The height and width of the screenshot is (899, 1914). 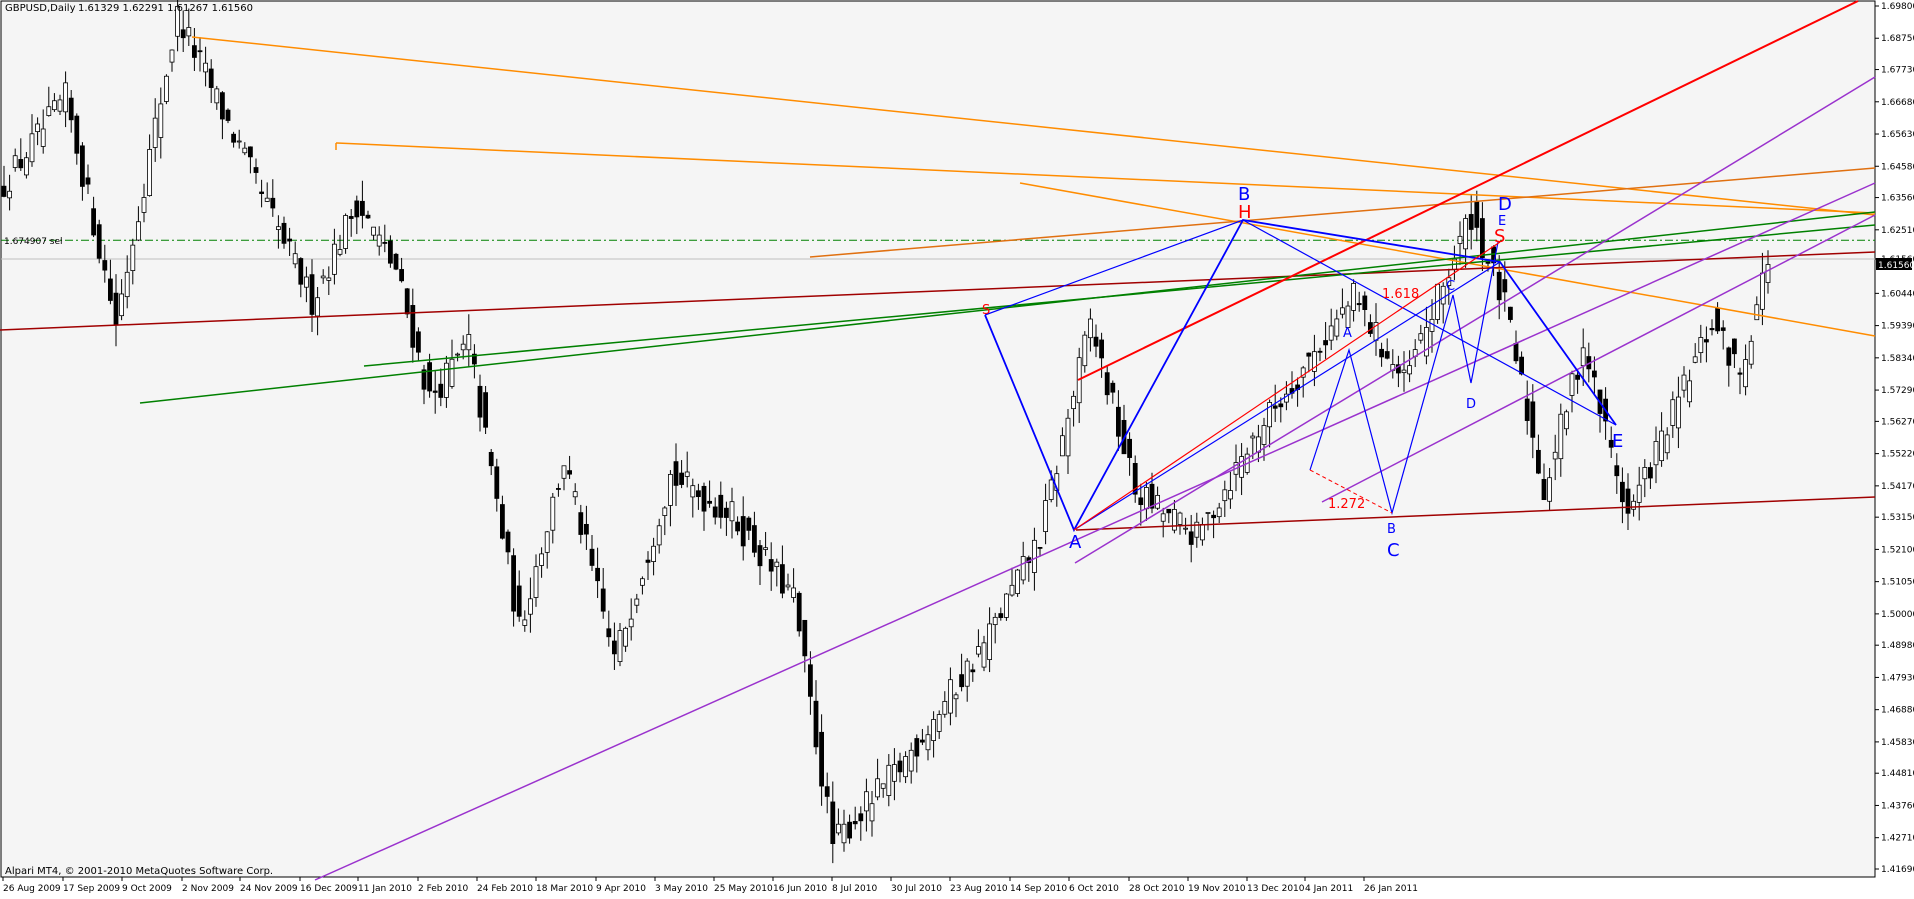 I want to click on pattern-label: 1.272, so click(x=1346, y=504).